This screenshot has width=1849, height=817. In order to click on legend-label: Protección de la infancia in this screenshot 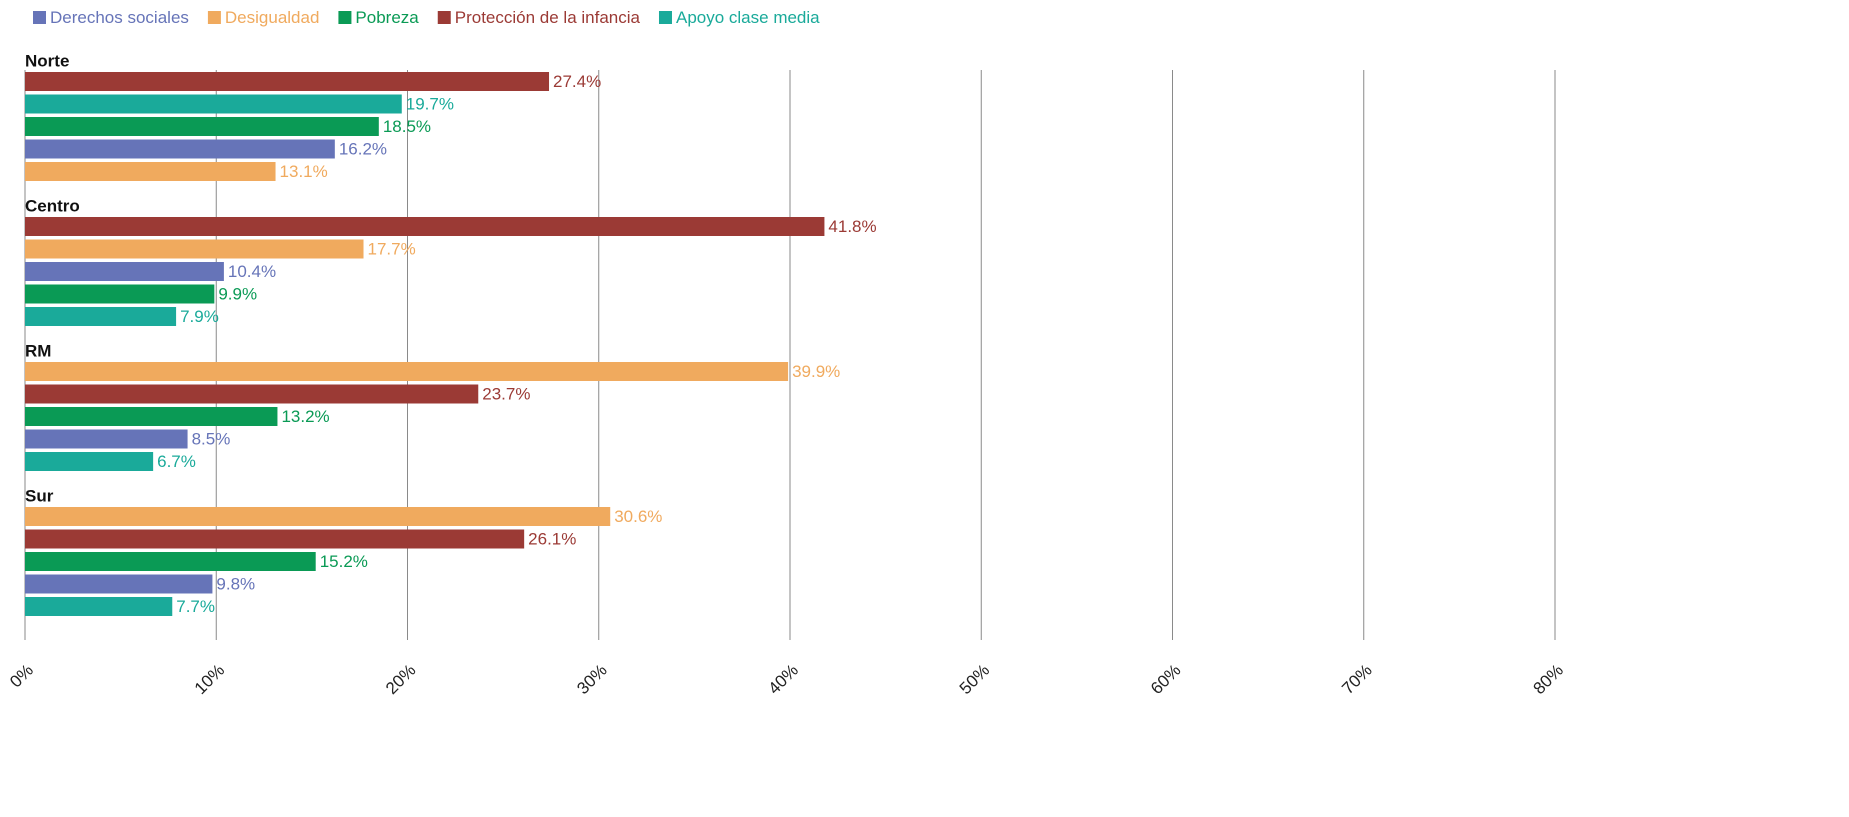, I will do `click(548, 17)`.